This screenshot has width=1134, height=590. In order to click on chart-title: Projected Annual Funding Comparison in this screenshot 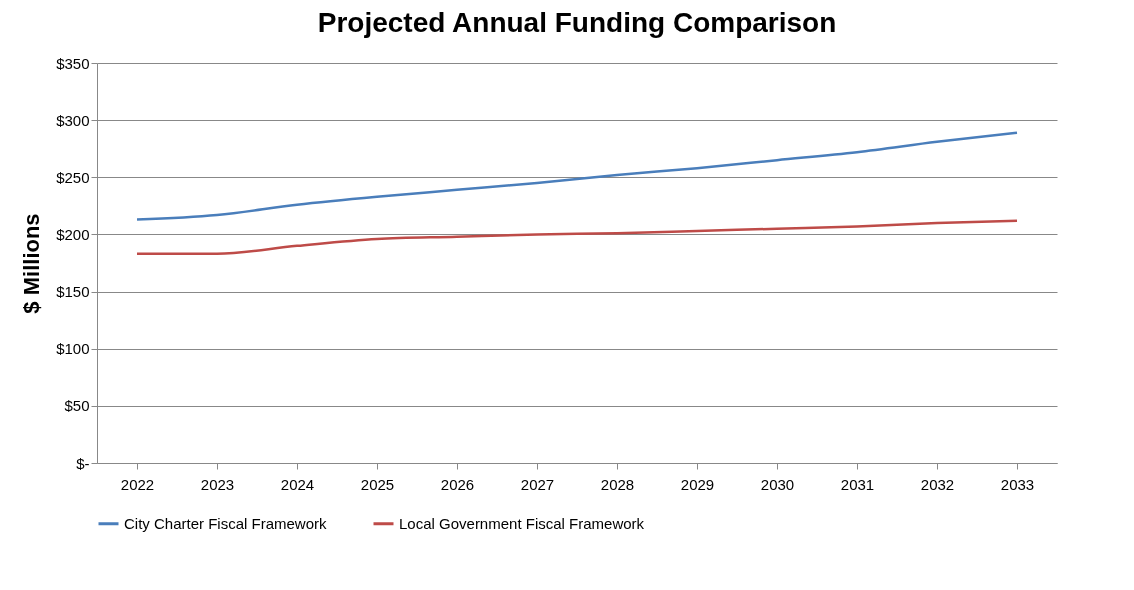, I will do `click(577, 22)`.